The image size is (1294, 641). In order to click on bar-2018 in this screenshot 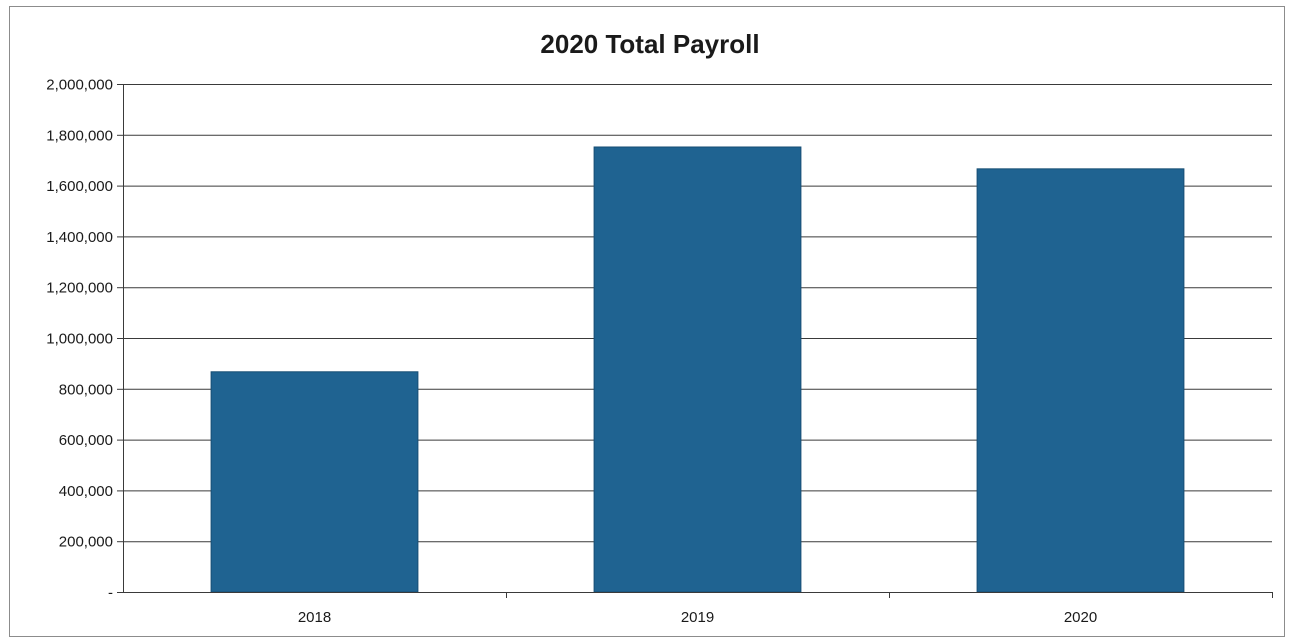, I will do `click(314, 482)`.